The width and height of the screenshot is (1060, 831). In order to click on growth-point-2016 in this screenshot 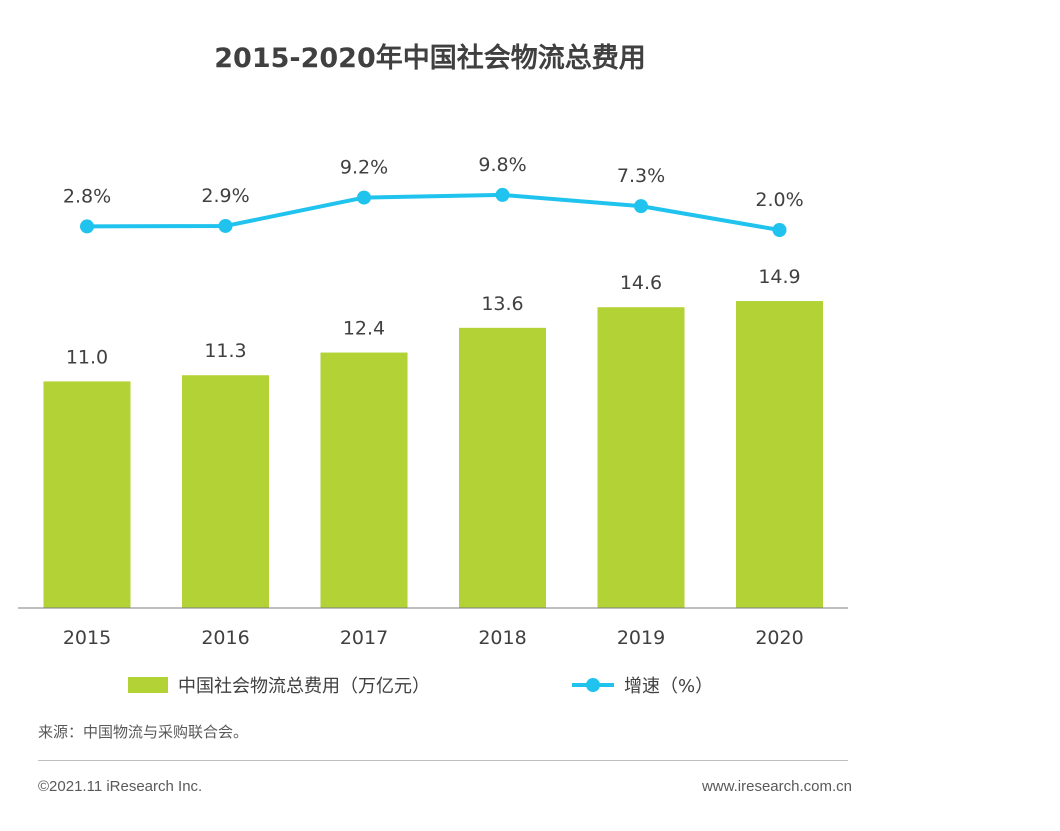, I will do `click(225, 225)`.